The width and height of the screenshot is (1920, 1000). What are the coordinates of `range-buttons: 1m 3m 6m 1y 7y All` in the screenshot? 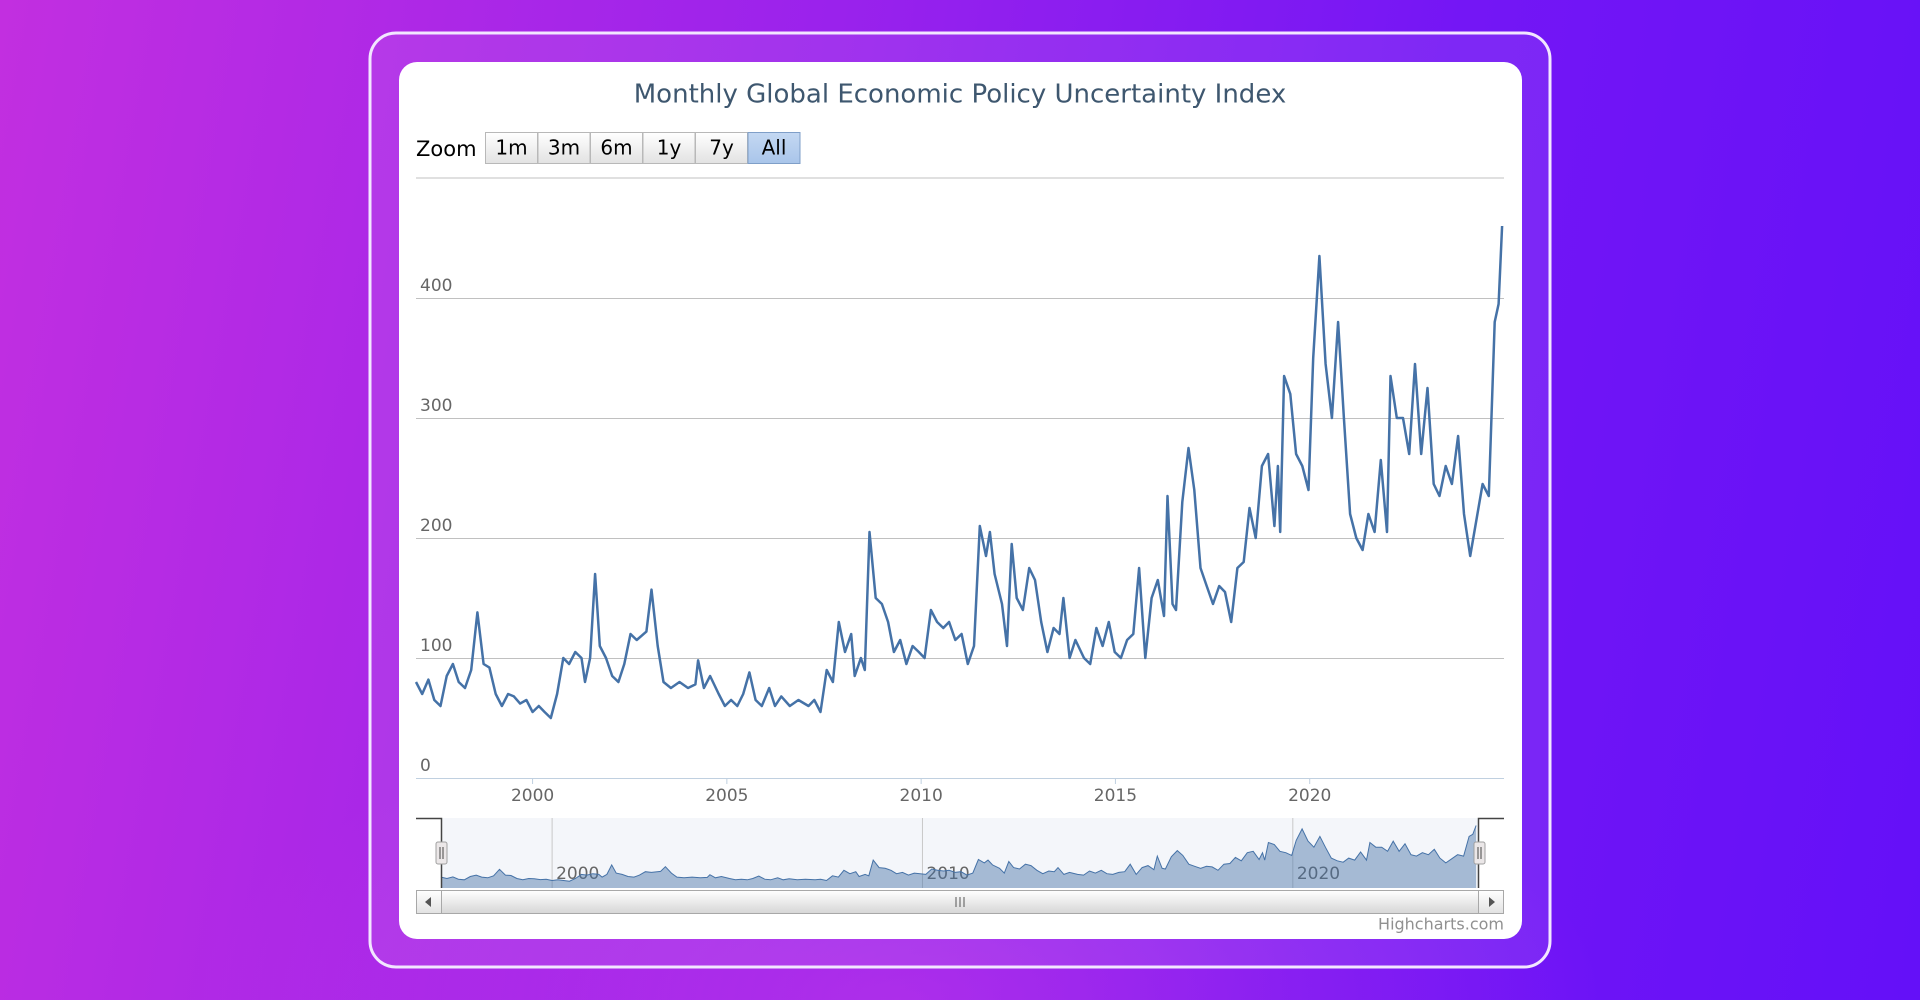 It's located at (643, 148).